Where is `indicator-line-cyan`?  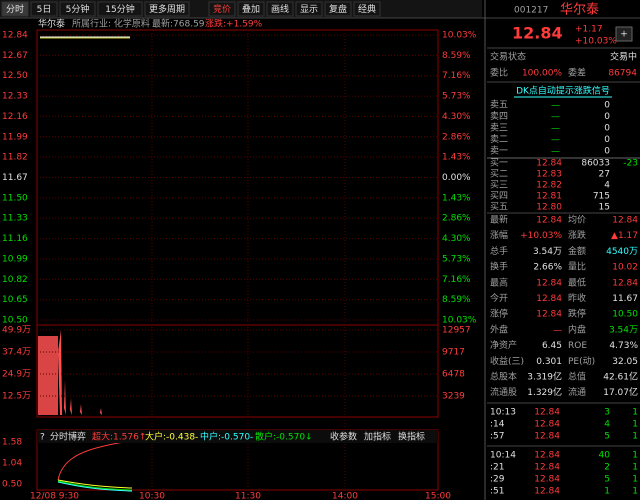
indicator-line-cyan is located at coordinates (95, 486).